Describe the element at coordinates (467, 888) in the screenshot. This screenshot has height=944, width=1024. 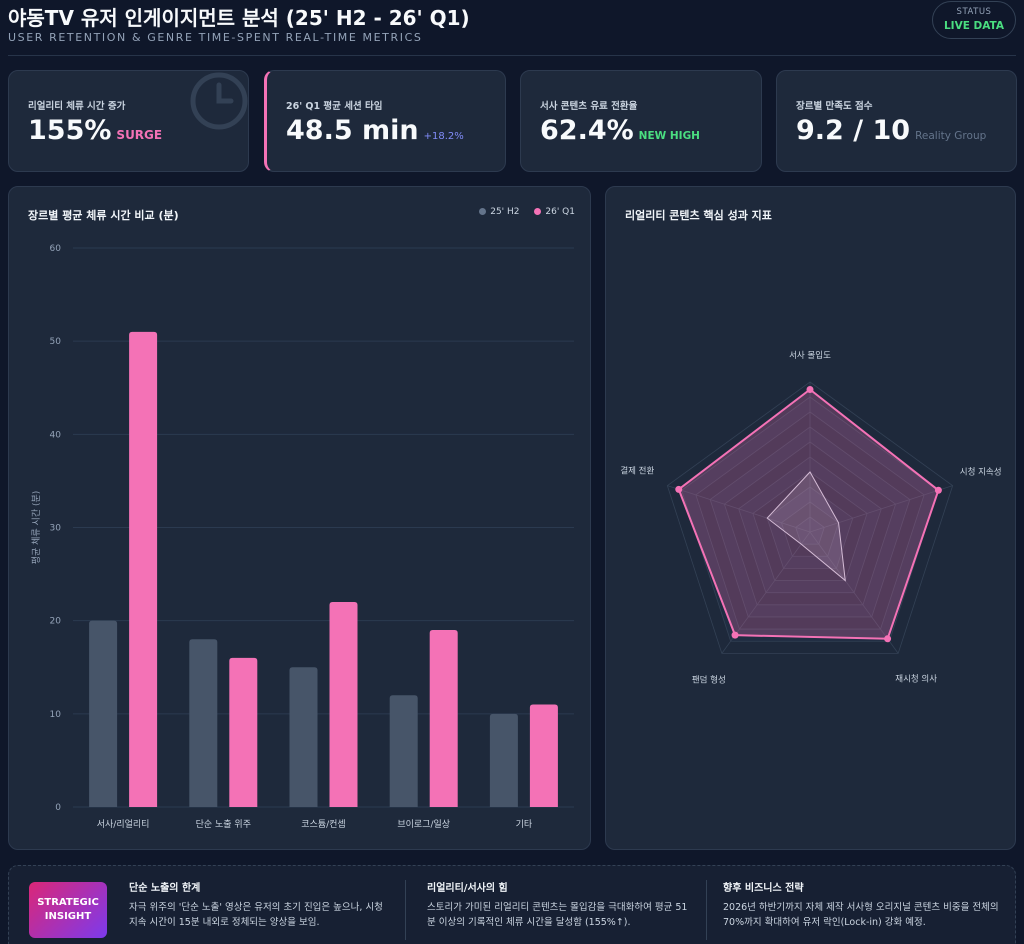
I see `insight-title: 리얼리티/서사의 힘` at that location.